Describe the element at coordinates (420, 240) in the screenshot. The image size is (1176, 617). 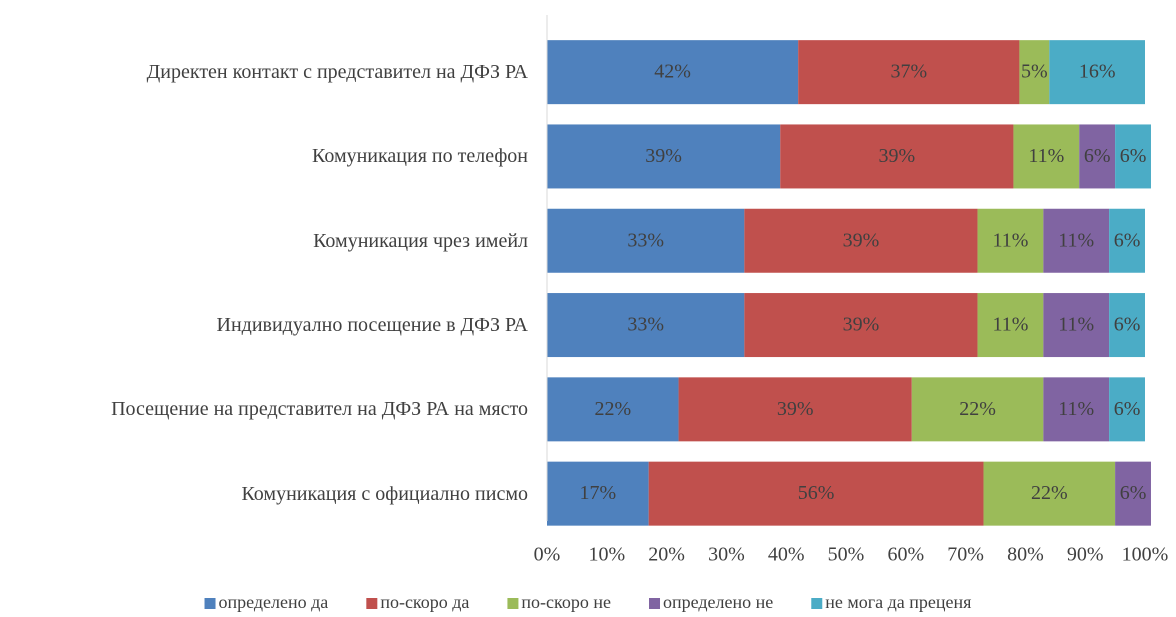
I see `category-label: Комуникация чрез имейл` at that location.